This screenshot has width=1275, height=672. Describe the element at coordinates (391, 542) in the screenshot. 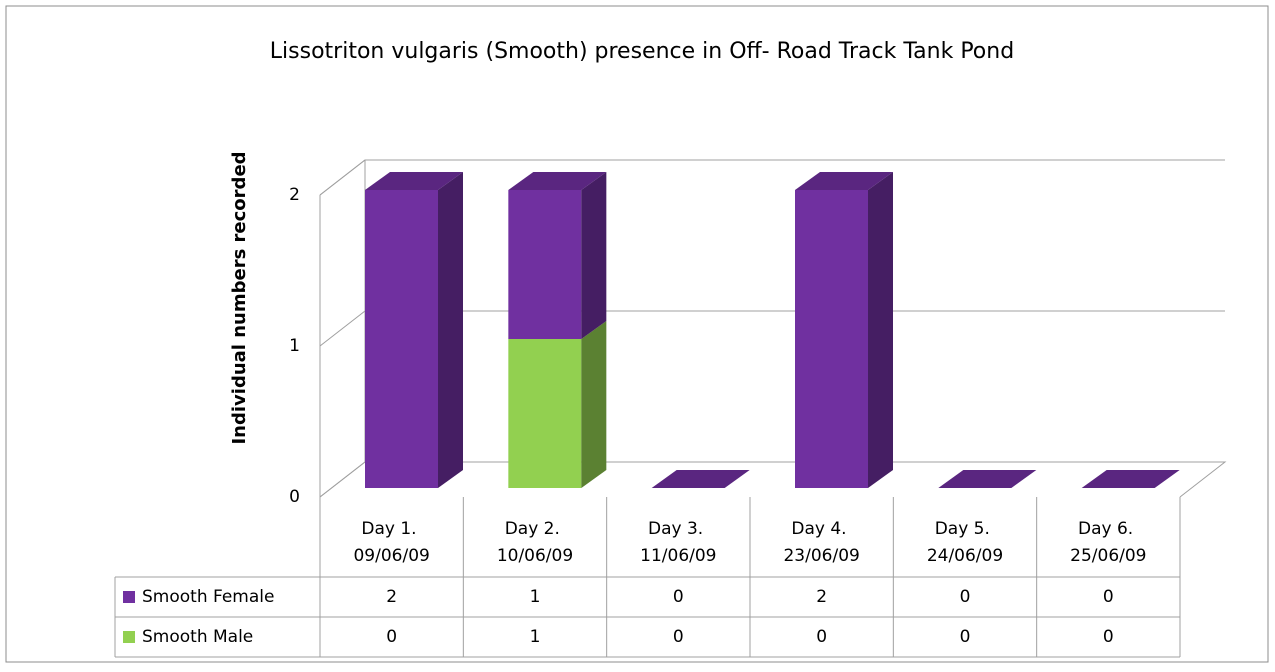

I see `x-tick-label: Day 1. 09/06/09` at that location.